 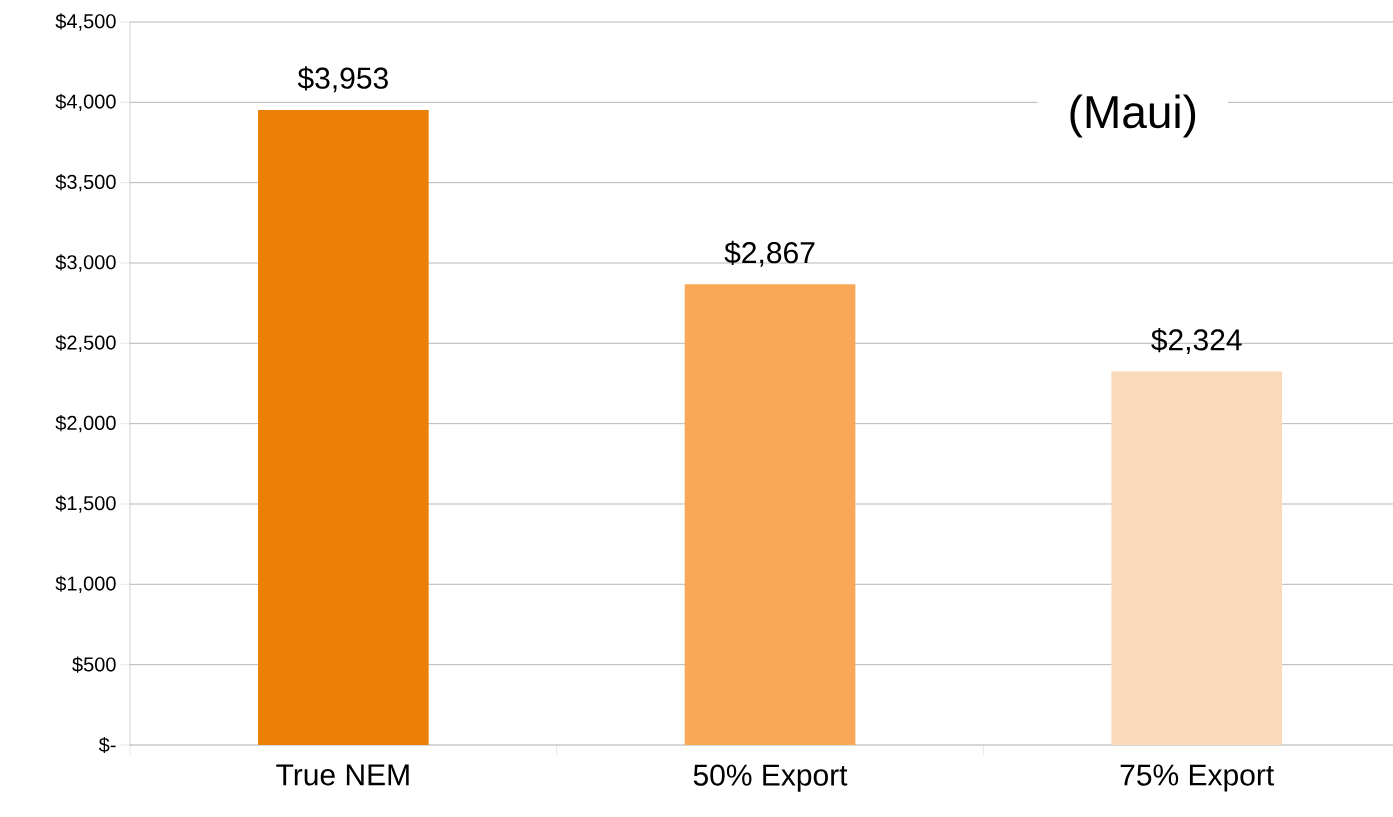 I want to click on y-tick-label: $500, so click(x=94, y=664).